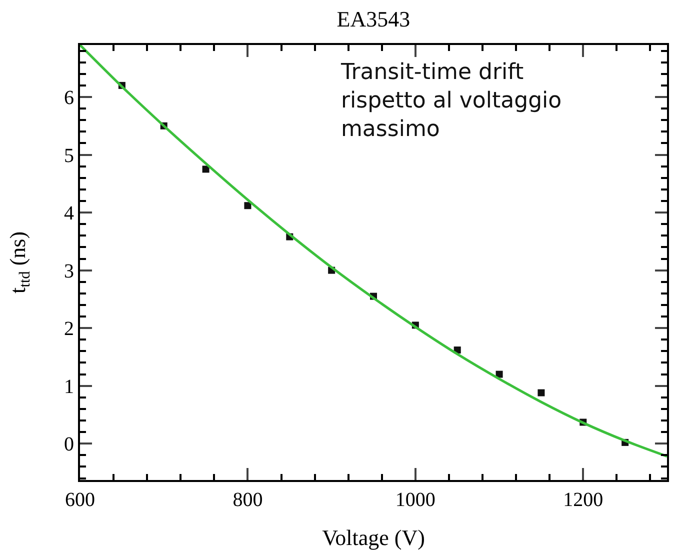 Image resolution: width=679 pixels, height=550 pixels. I want to click on y-tick-label: 3, so click(69, 271).